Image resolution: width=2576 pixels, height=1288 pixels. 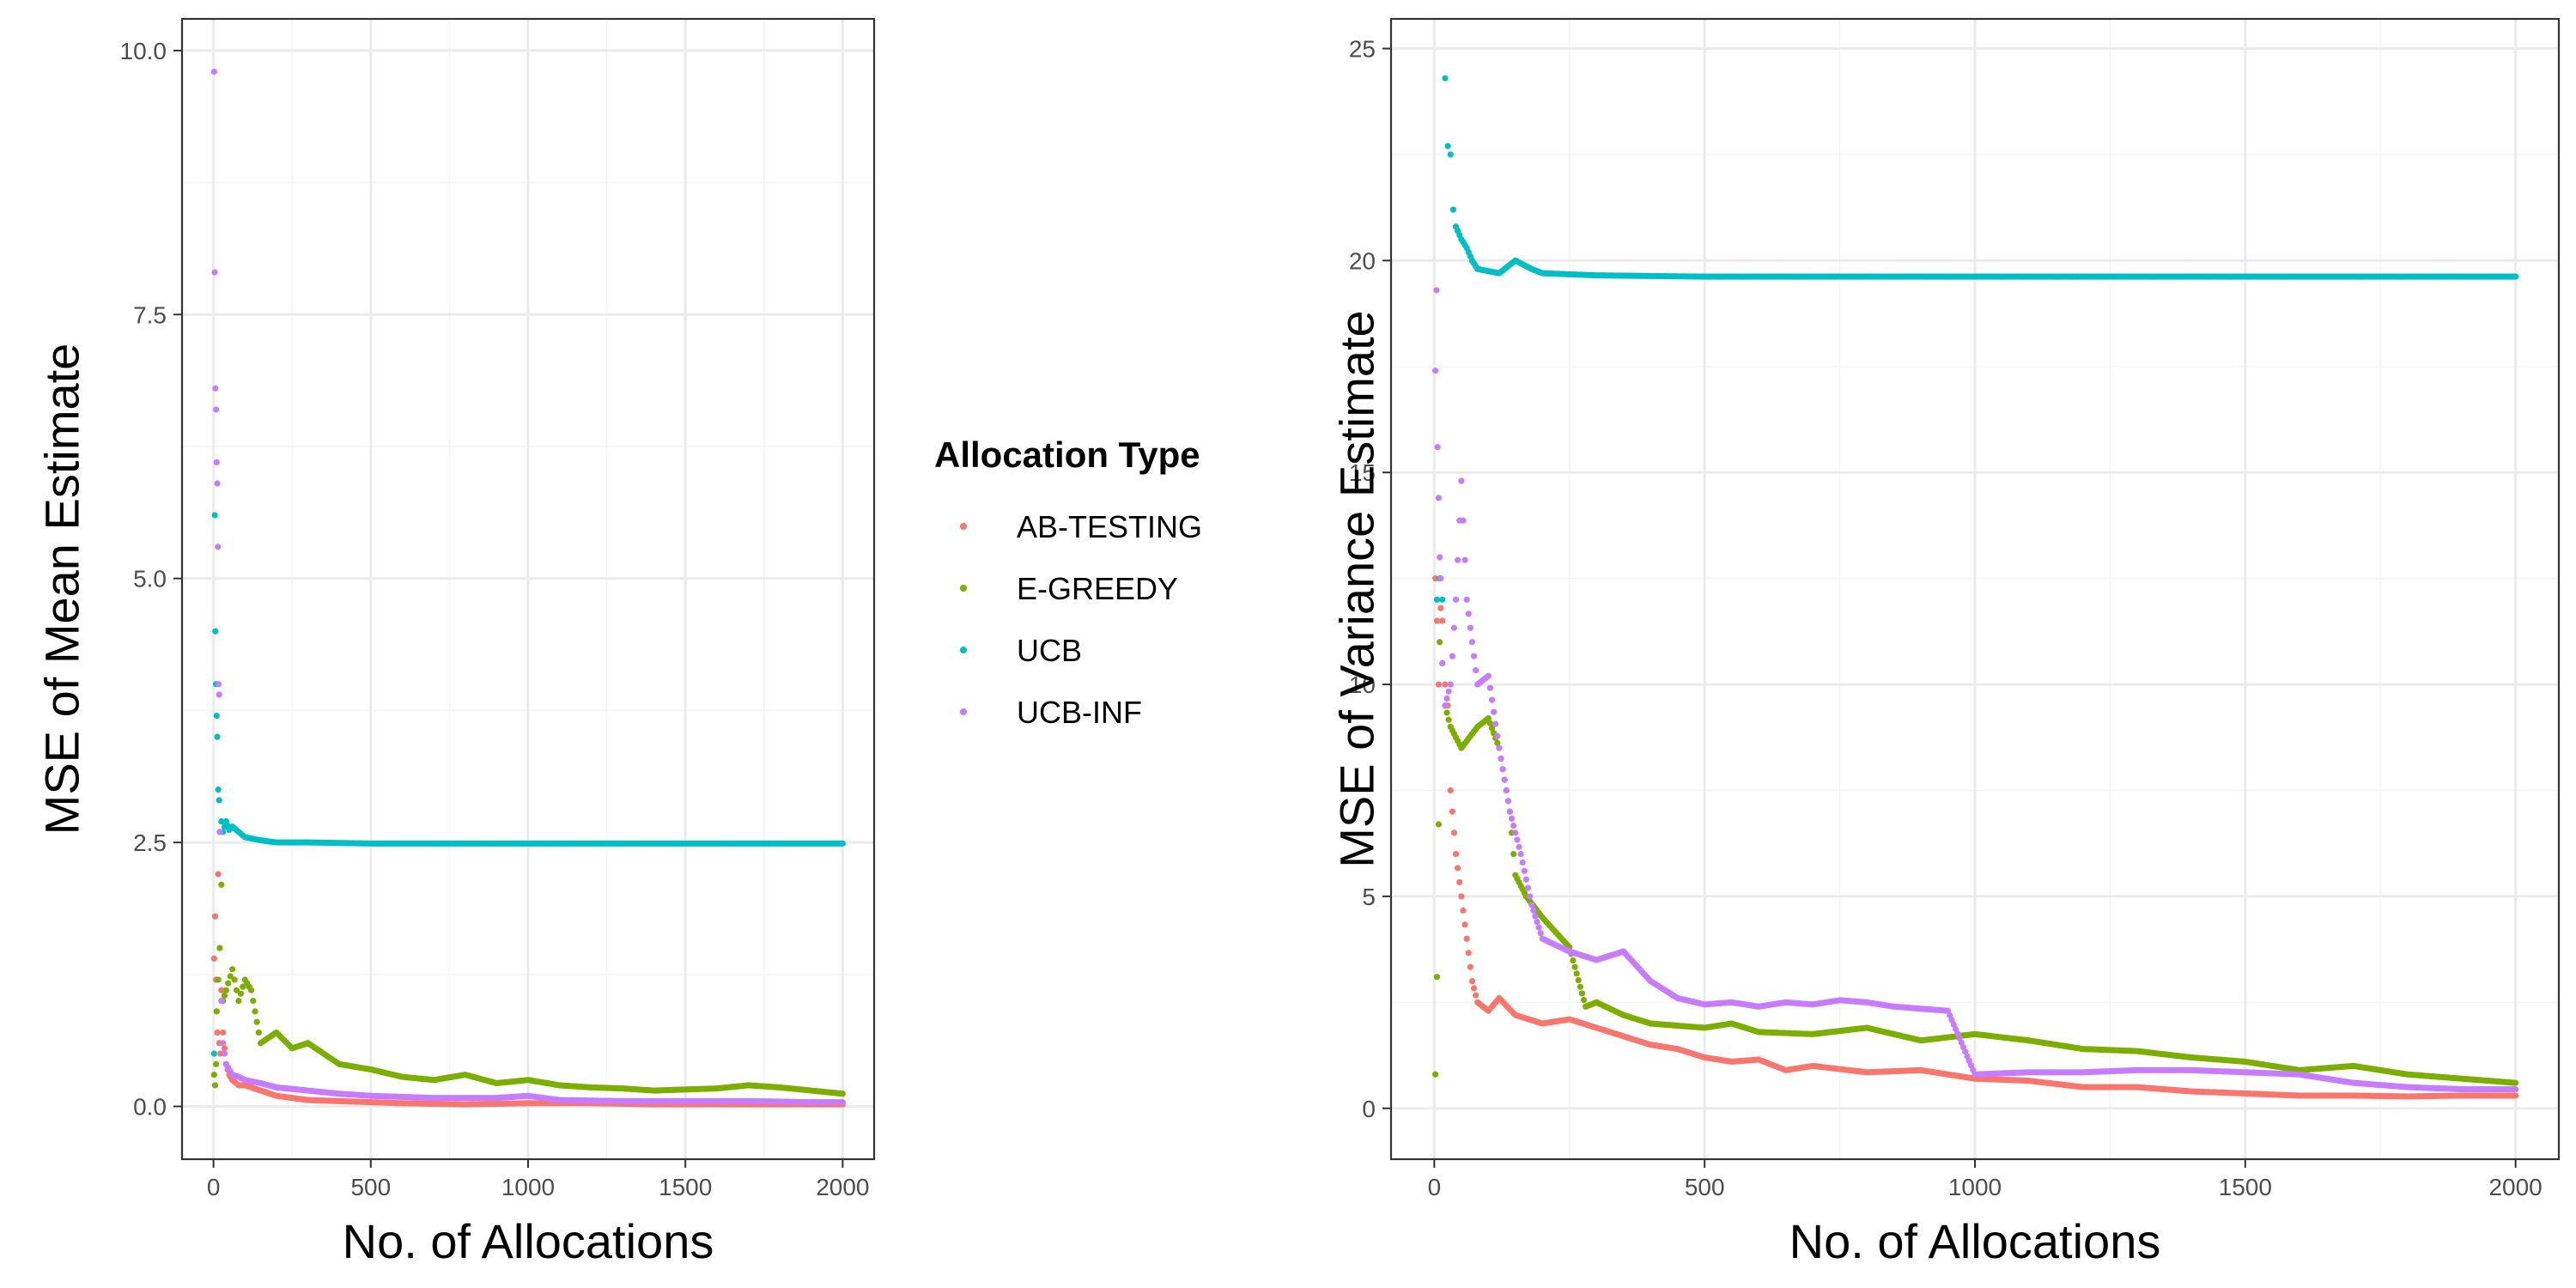 I want to click on y-tick-label: 5.0, so click(x=150, y=579).